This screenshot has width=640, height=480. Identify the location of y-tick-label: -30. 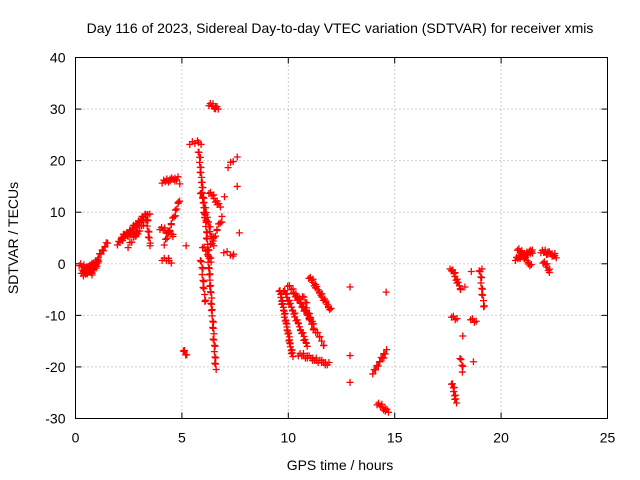
(55, 419).